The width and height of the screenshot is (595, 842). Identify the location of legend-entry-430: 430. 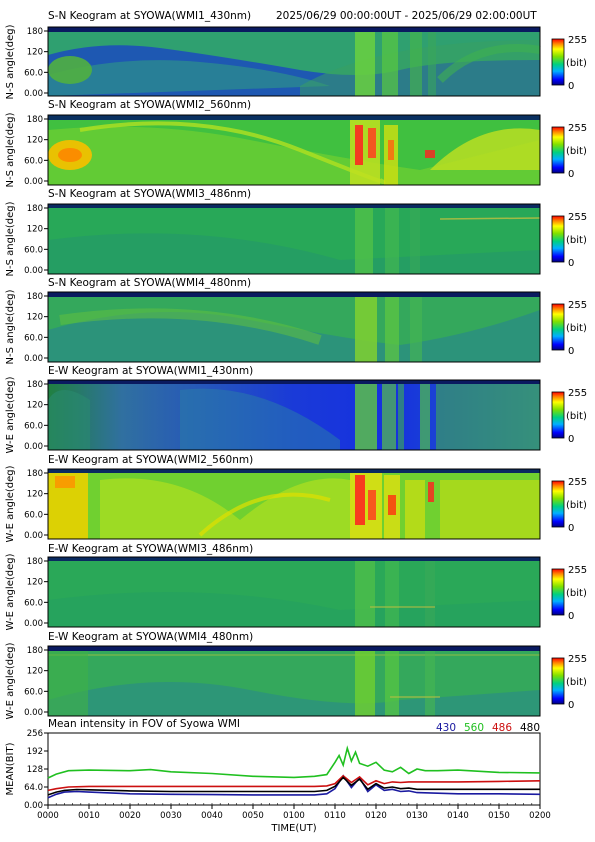
(446, 728).